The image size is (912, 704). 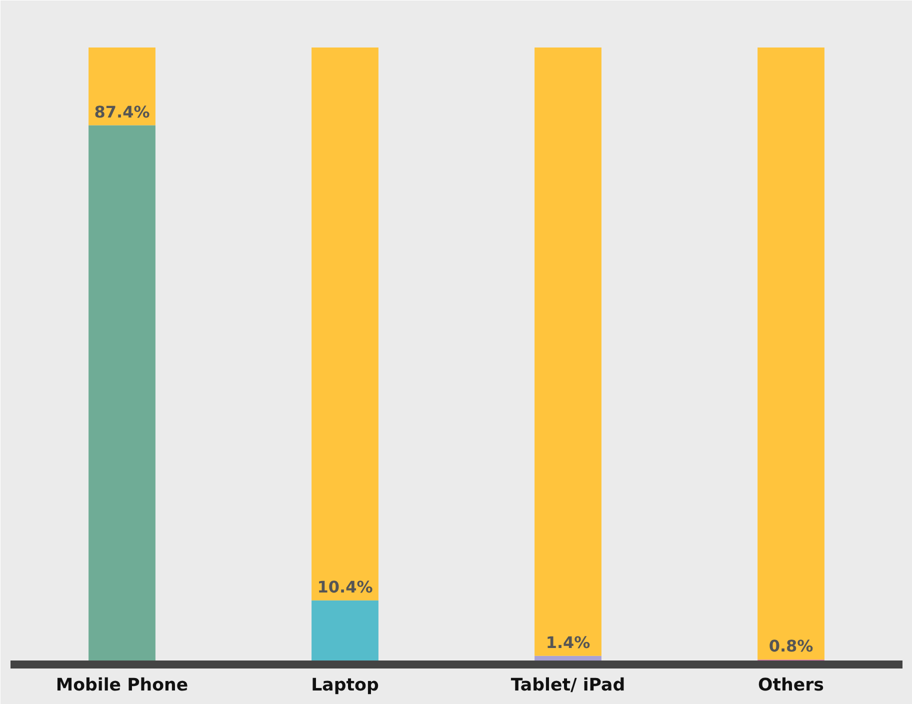 What do you see at coordinates (568, 686) in the screenshot?
I see `x-tick-label: Tablet/ iPad` at bounding box center [568, 686].